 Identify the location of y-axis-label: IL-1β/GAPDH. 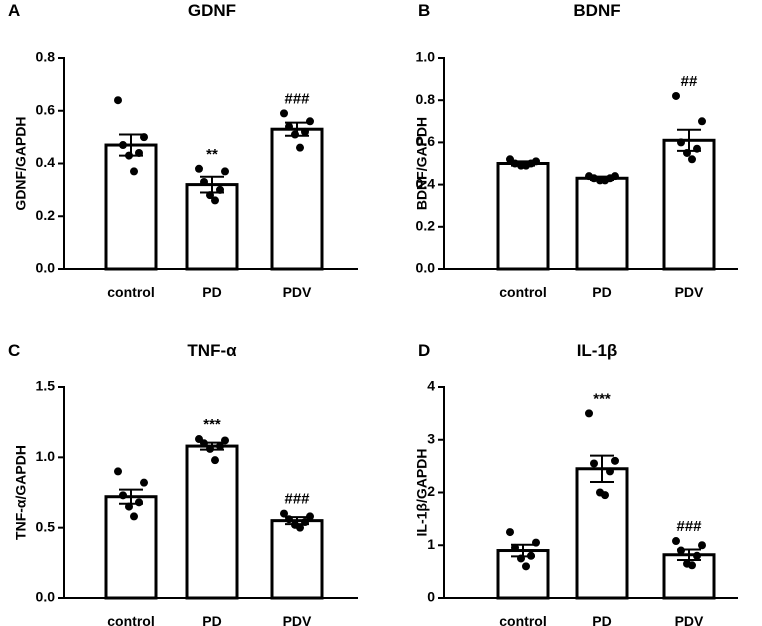
(422, 493).